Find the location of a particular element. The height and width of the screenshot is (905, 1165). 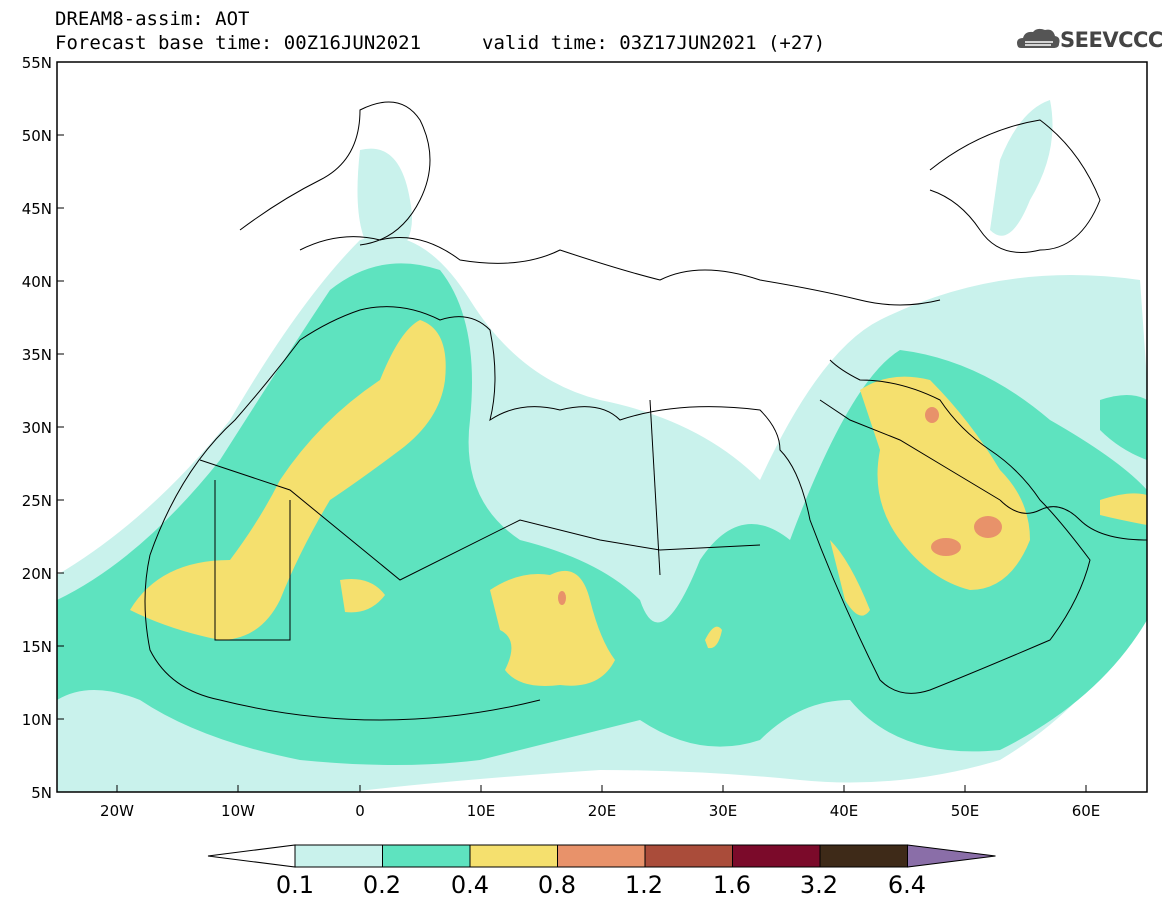

legend-cell-below-0.1 is located at coordinates (251, 856).